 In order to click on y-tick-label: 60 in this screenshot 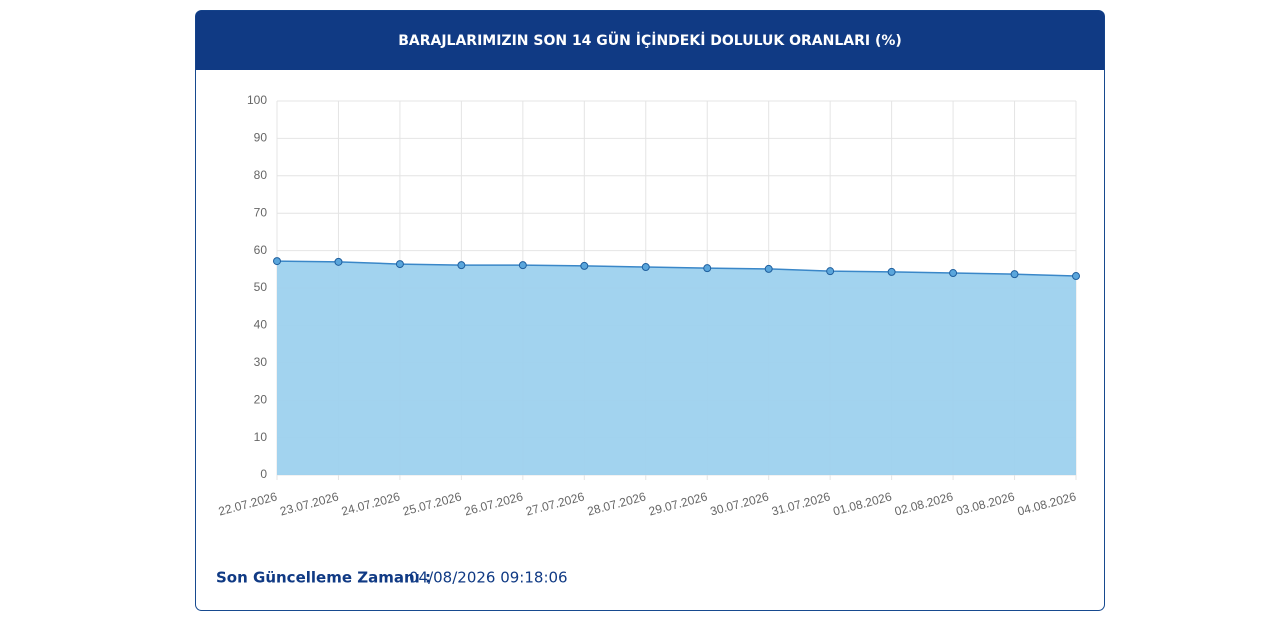, I will do `click(261, 250)`.